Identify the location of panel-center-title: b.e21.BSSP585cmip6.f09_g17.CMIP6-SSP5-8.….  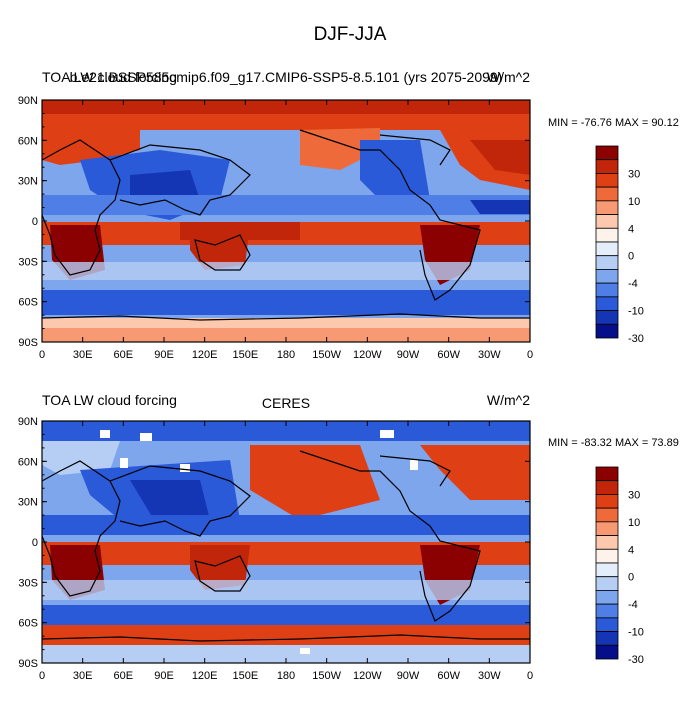
(286, 77).